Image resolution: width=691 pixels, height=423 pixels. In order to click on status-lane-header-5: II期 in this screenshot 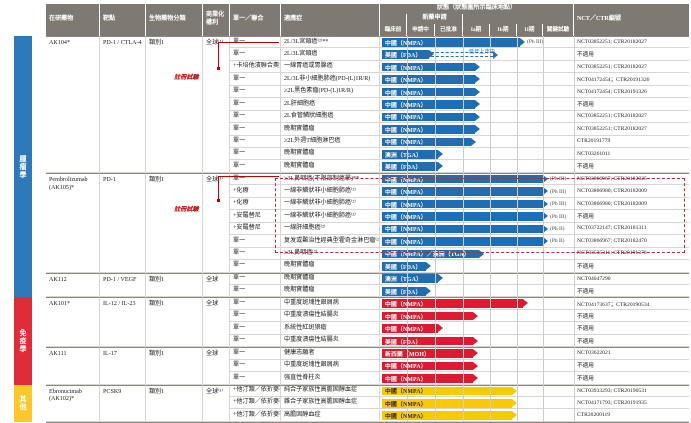, I will do `click(530, 30)`.